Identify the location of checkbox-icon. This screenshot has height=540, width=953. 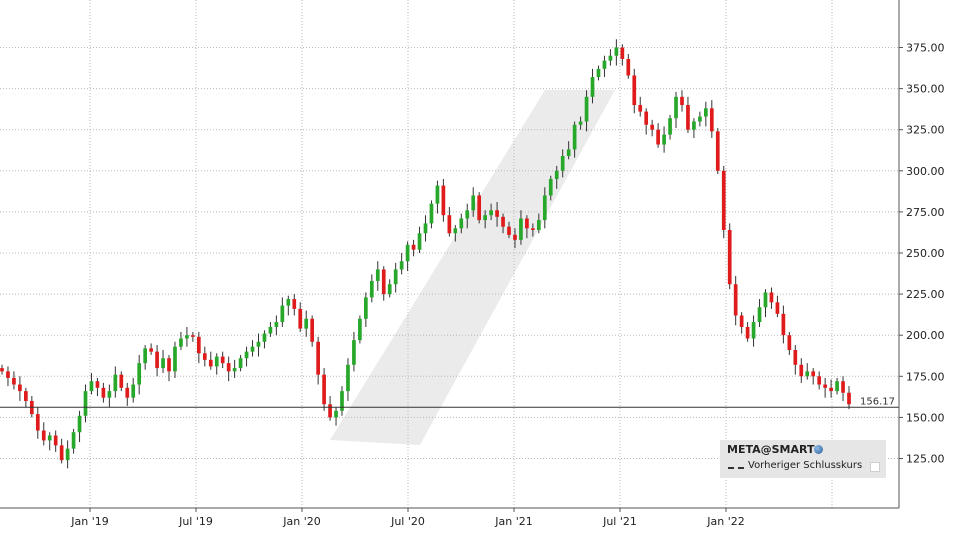
(875, 467).